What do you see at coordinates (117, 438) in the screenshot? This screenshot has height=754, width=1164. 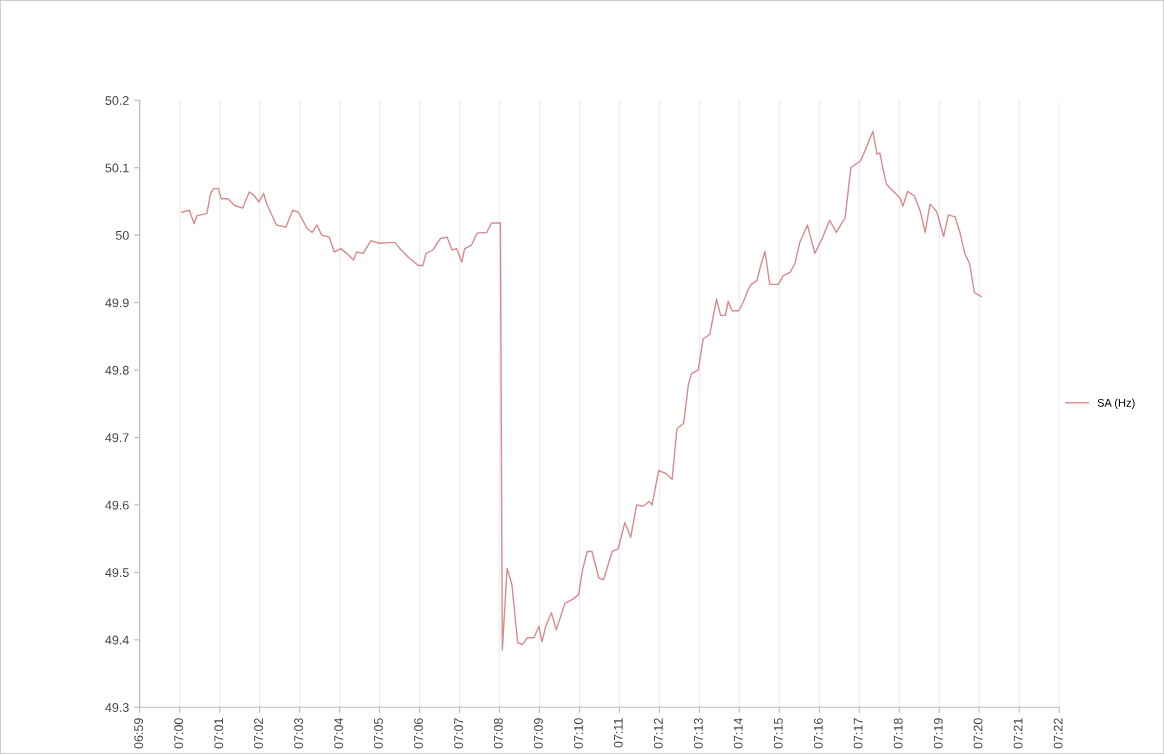 I see `y-tick-label: 49.7` at bounding box center [117, 438].